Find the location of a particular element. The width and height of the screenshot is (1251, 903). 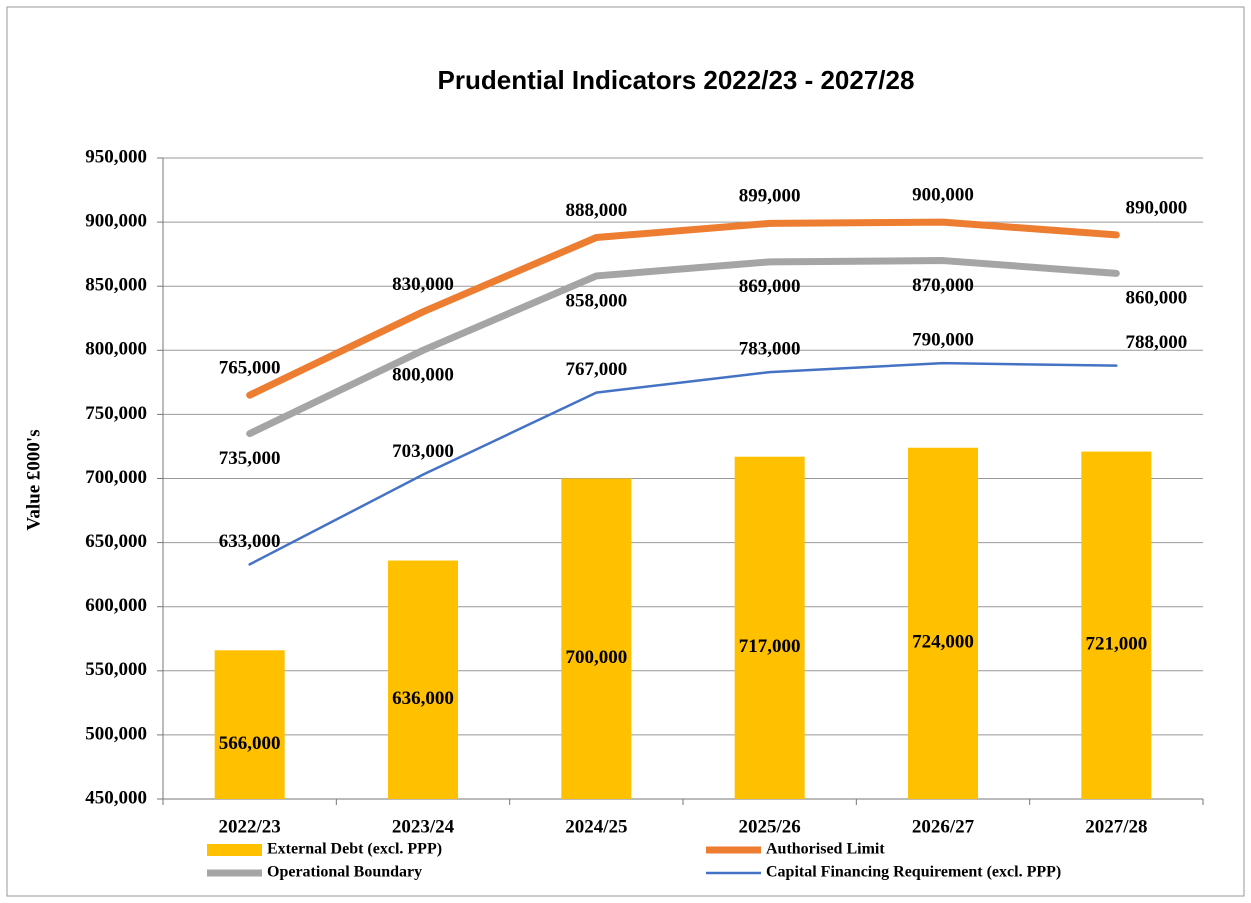

y-tick-label: 950,000 is located at coordinates (116, 156).